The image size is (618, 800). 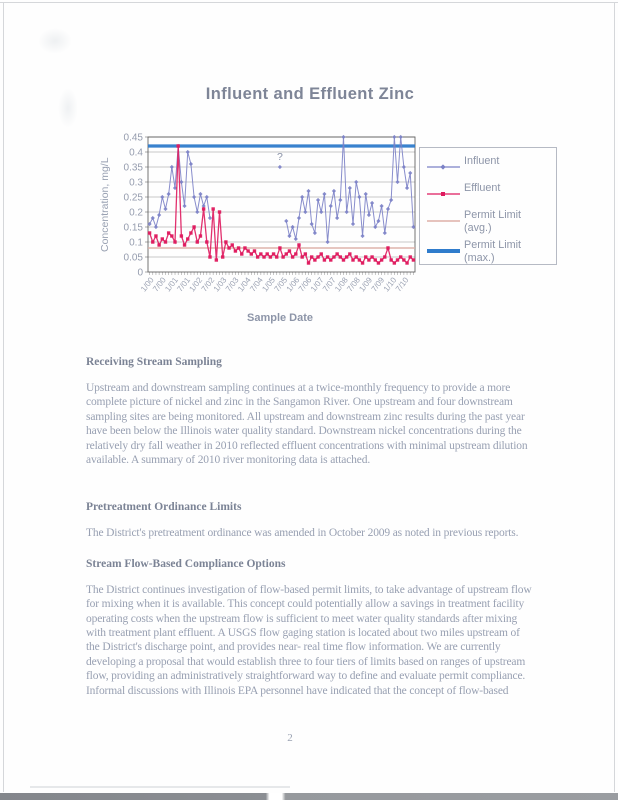 I want to click on page-number: 2, so click(x=290, y=738).